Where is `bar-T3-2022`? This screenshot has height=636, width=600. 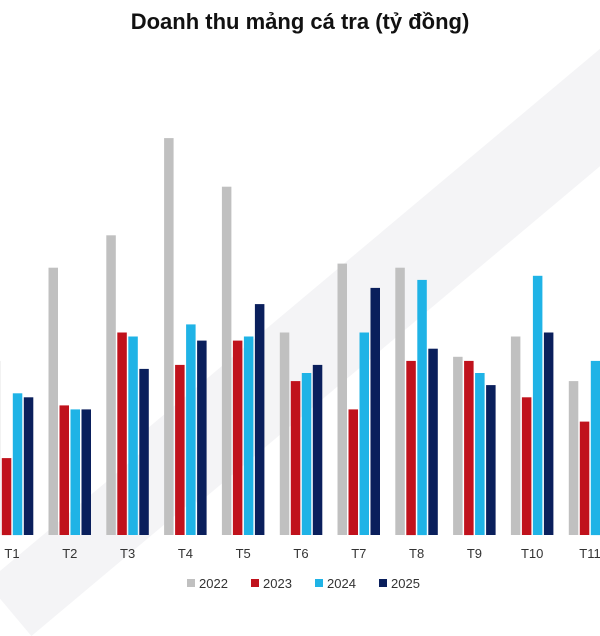
bar-T3-2022 is located at coordinates (111, 385).